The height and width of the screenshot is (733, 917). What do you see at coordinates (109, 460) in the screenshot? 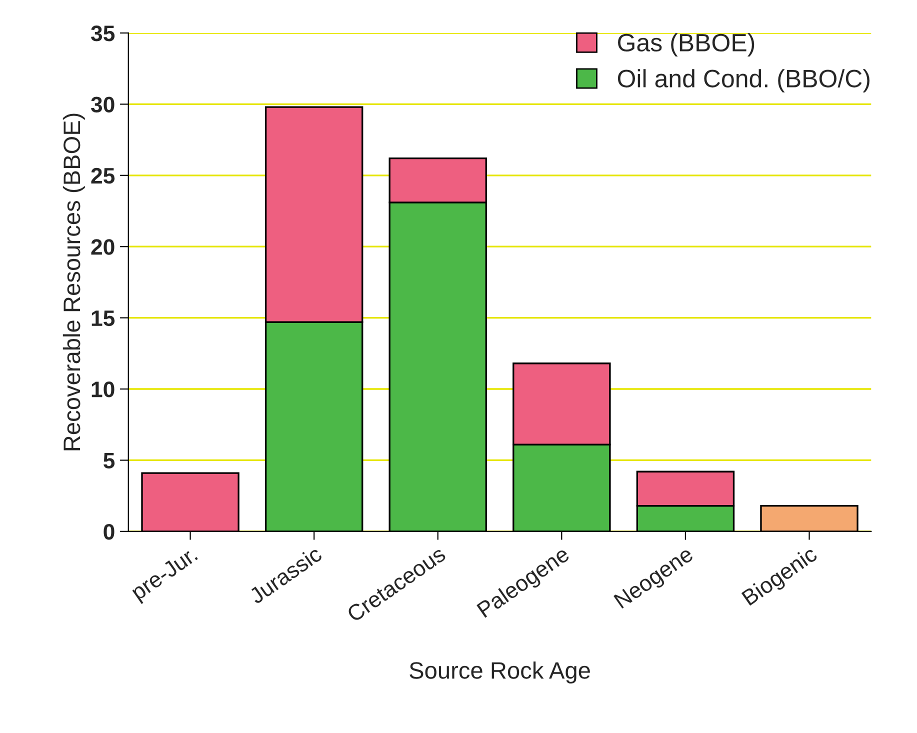
I see `y-tick-label: 5` at bounding box center [109, 460].